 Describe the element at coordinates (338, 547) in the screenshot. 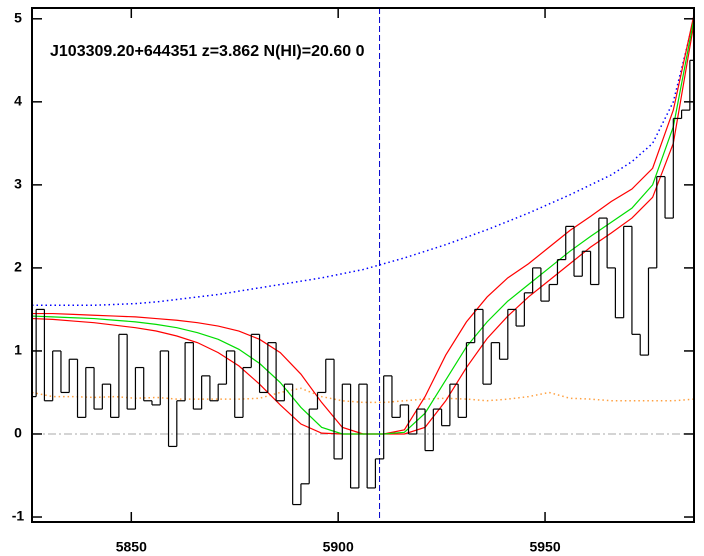

I see `x-tick-label: 5900` at that location.